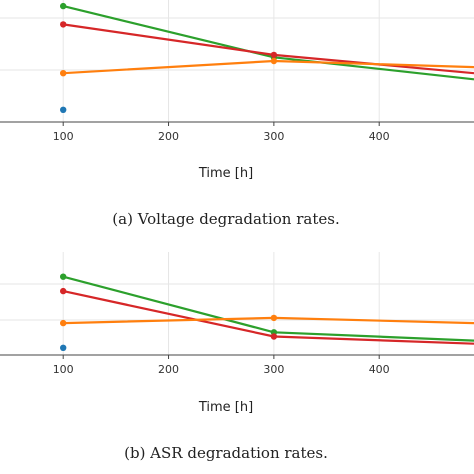 The width and height of the screenshot is (474, 474). I want to click on series-group, so click(267, 312).